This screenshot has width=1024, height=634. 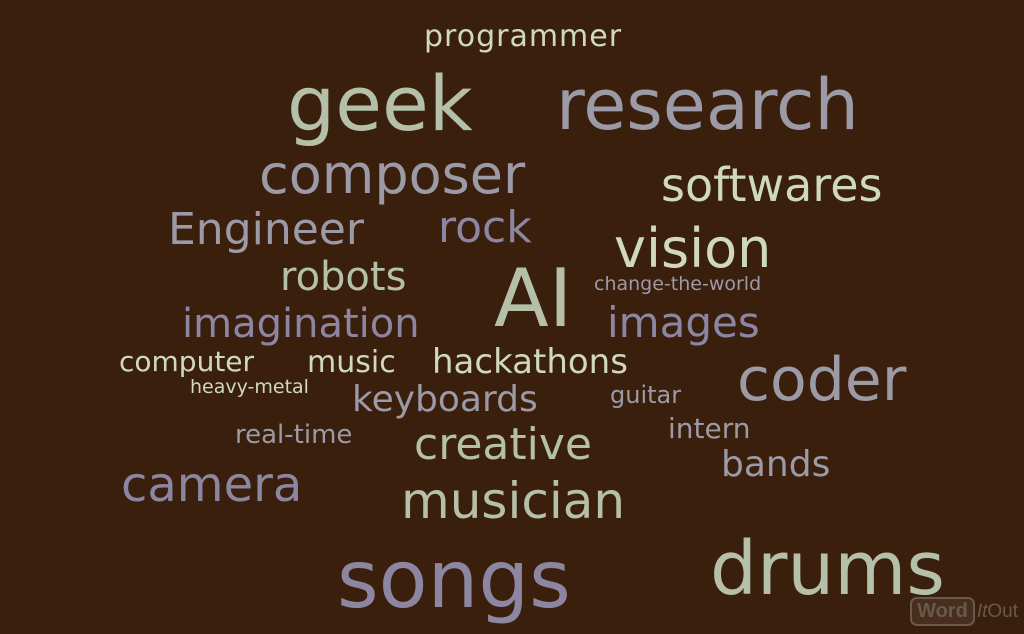 What do you see at coordinates (454, 579) in the screenshot?
I see `word-songs: songs` at bounding box center [454, 579].